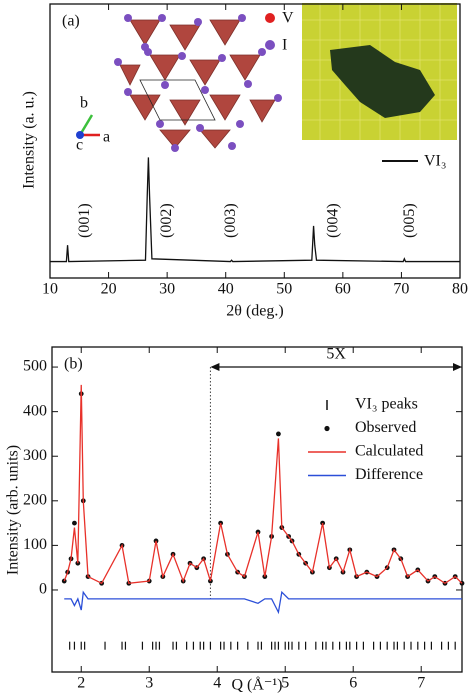 This screenshot has height=694, width=474. What do you see at coordinates (386, 404) in the screenshot?
I see `legend-label: VI₃ peaks` at bounding box center [386, 404].